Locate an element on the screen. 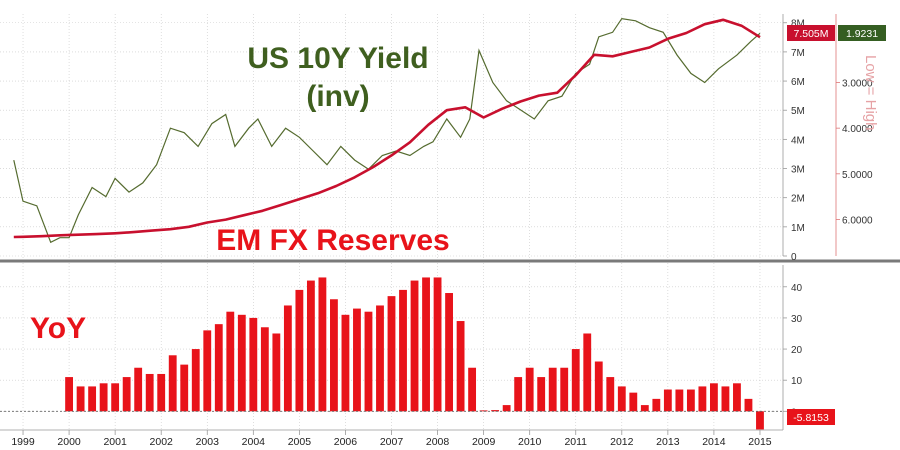 The width and height of the screenshot is (900, 450). million-tick-label: 6M is located at coordinates (798, 82).